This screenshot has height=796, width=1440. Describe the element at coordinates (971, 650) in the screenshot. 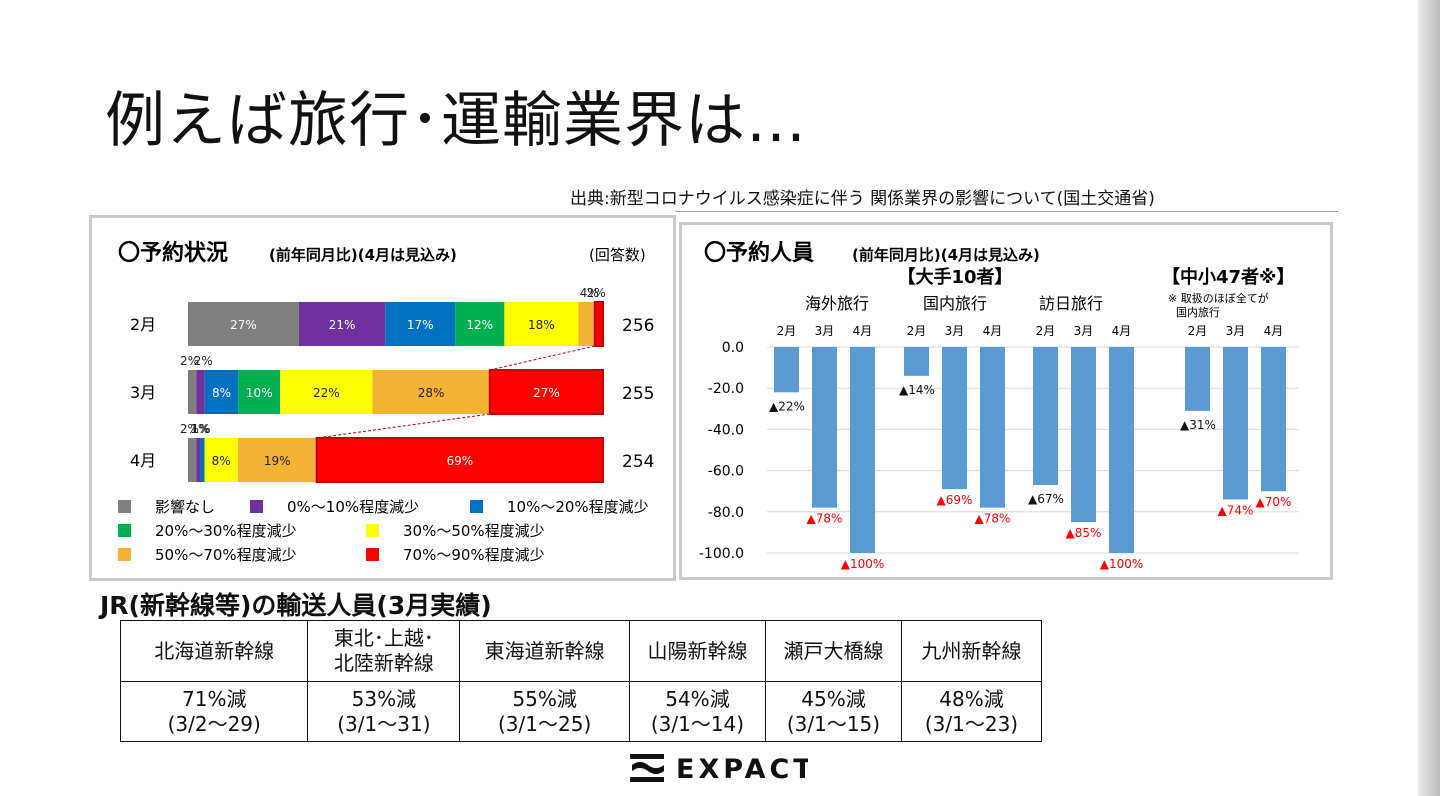

I see `jr-line-name-text: 九州新幹線` at that location.